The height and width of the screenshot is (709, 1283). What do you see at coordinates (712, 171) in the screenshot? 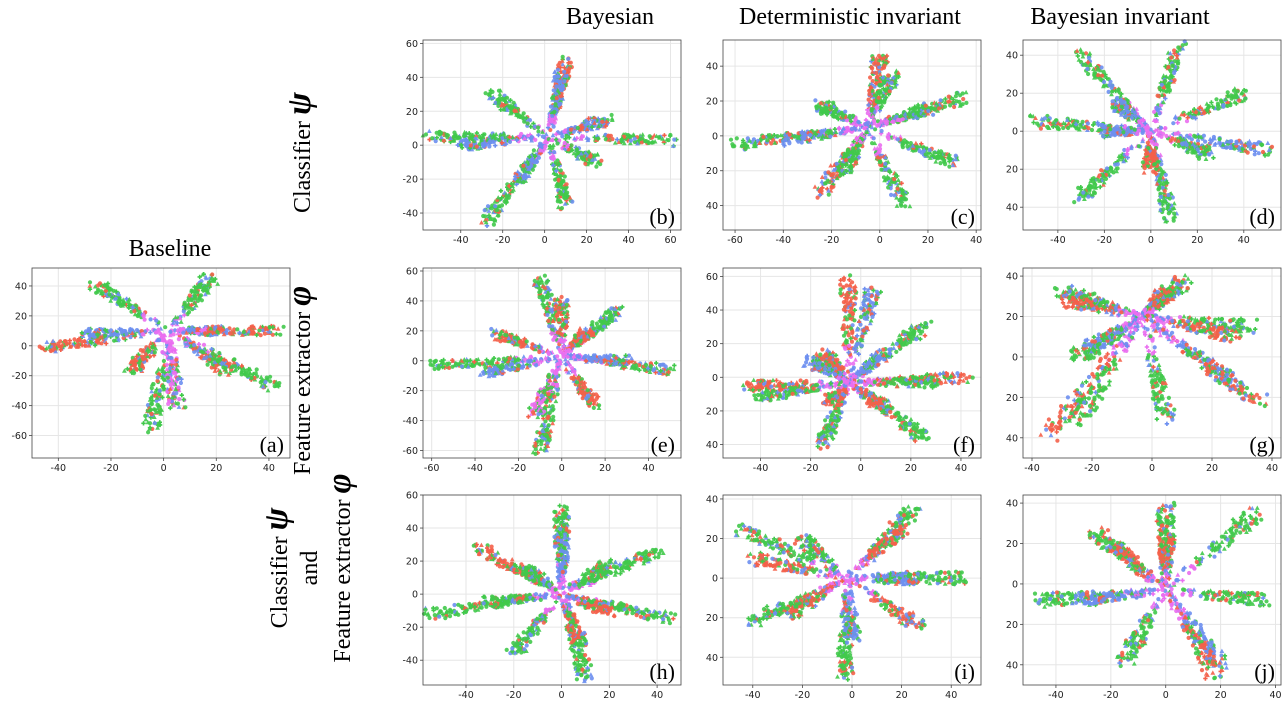
I see `y-tick-label: 20` at bounding box center [712, 171].